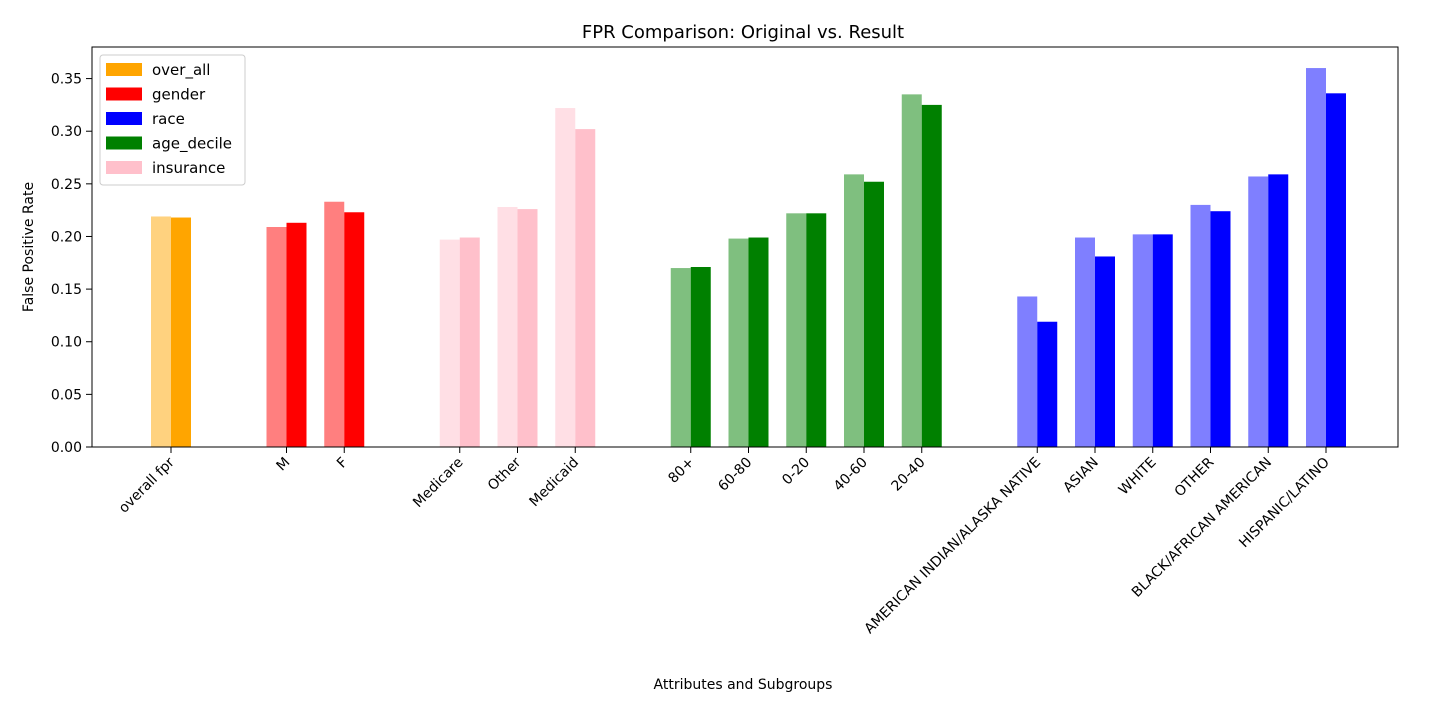 Image resolution: width=1452 pixels, height=710 pixels. Describe the element at coordinates (438, 483) in the screenshot. I see `x-tick-label-3: Medicare` at that location.